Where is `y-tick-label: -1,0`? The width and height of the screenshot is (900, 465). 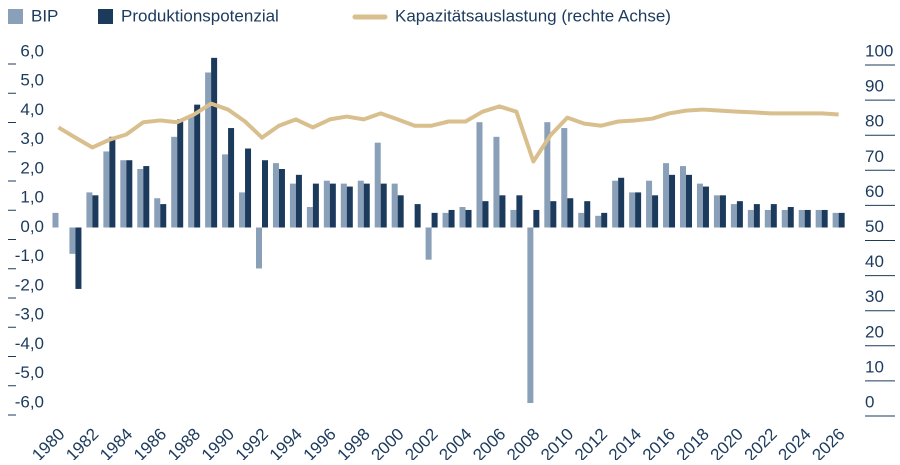
y-tick-label: -1,0 is located at coordinates (29, 255).